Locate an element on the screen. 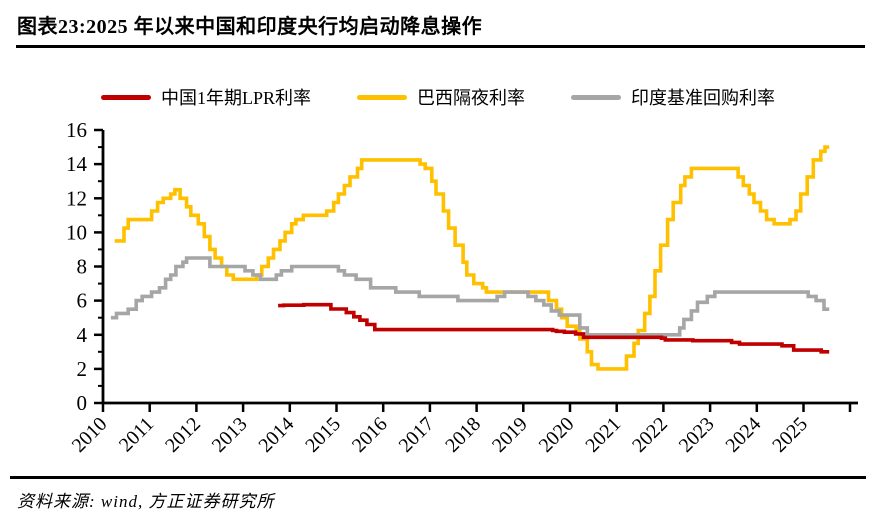 Image resolution: width=876 pixels, height=519 pixels. y-tick-label: 4 is located at coordinates (82, 335).